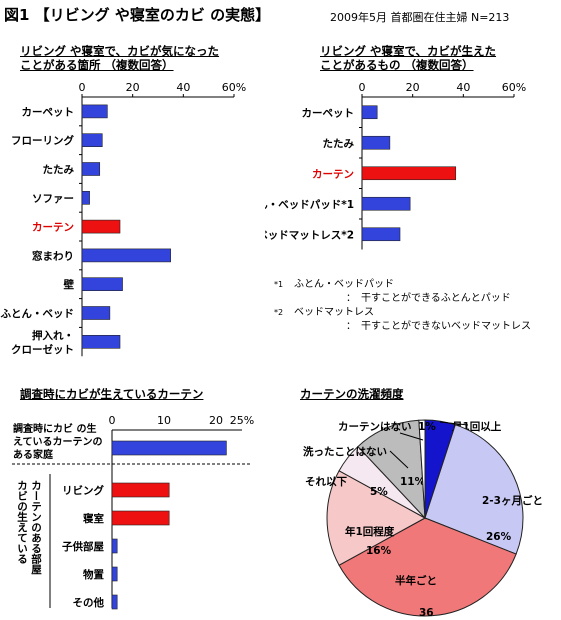 The image size is (561, 620). Describe the element at coordinates (93, 518) in the screenshot. I see `chart3-category-label: 寝室` at that location.